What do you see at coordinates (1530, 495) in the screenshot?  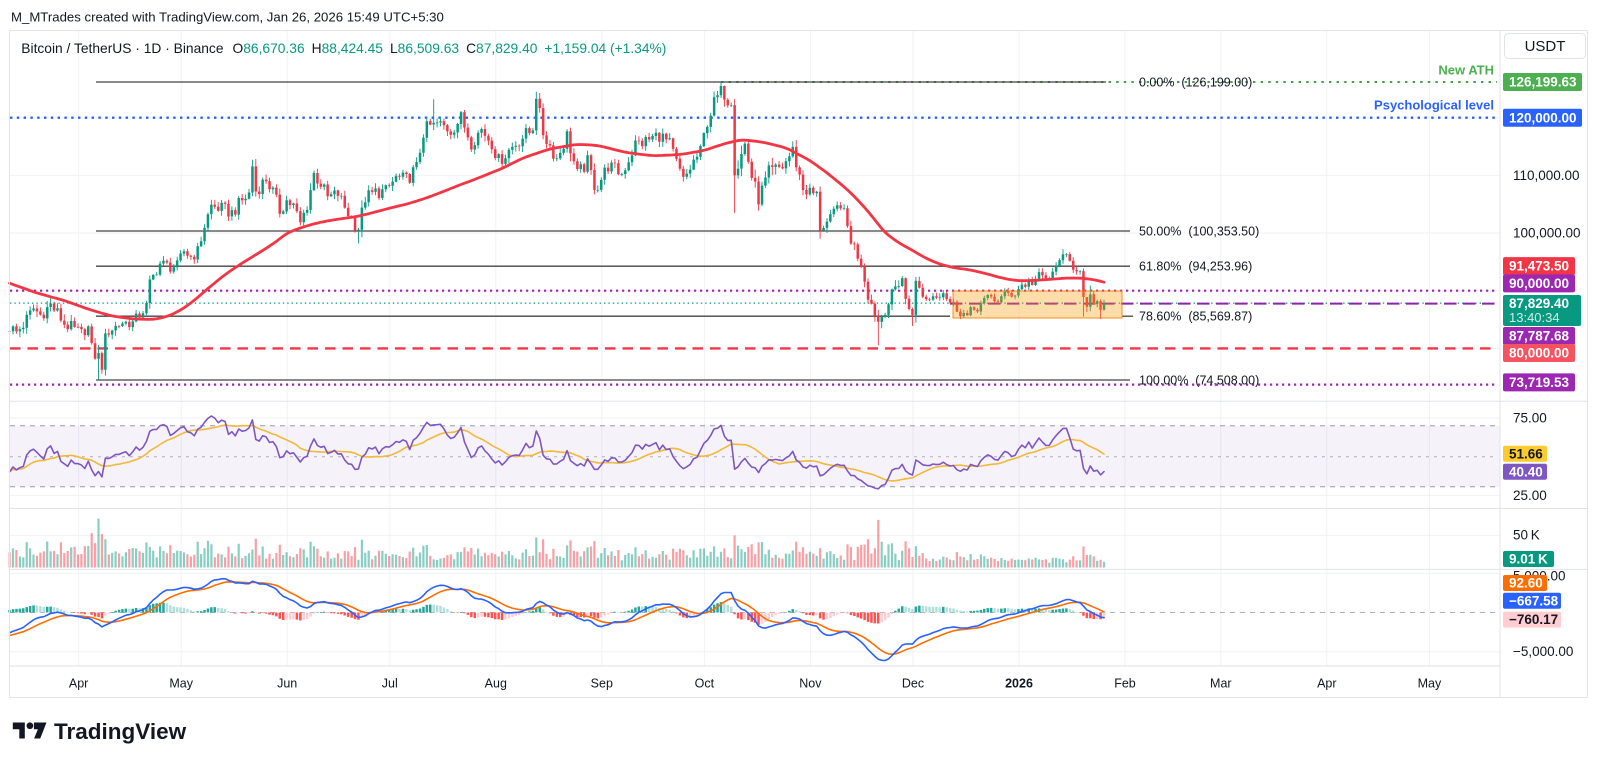 I see `svg-text: 25.00` at bounding box center [1530, 495].